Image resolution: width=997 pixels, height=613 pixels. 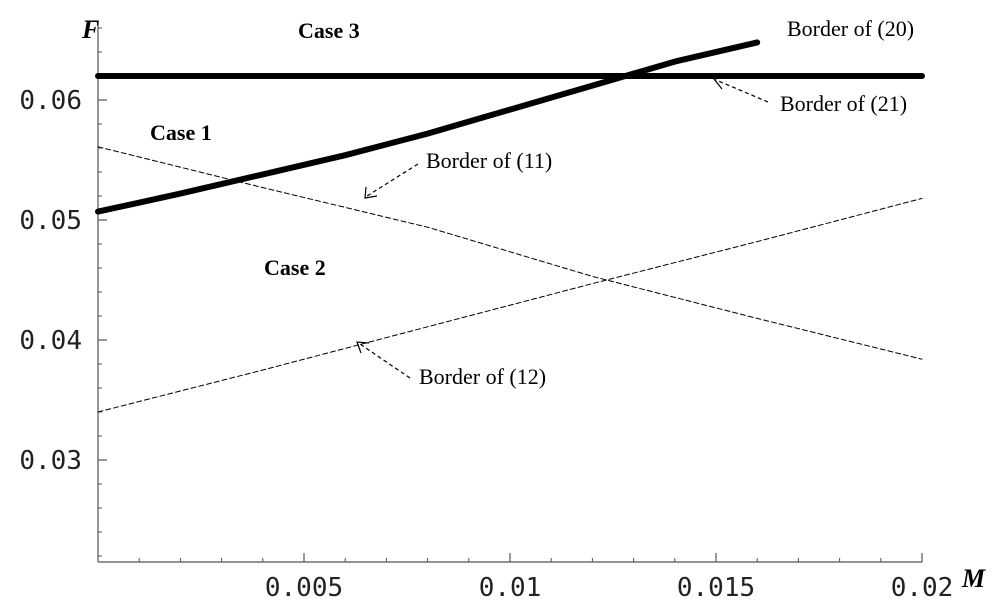 I want to click on y-axis-title: F, so click(x=90, y=29).